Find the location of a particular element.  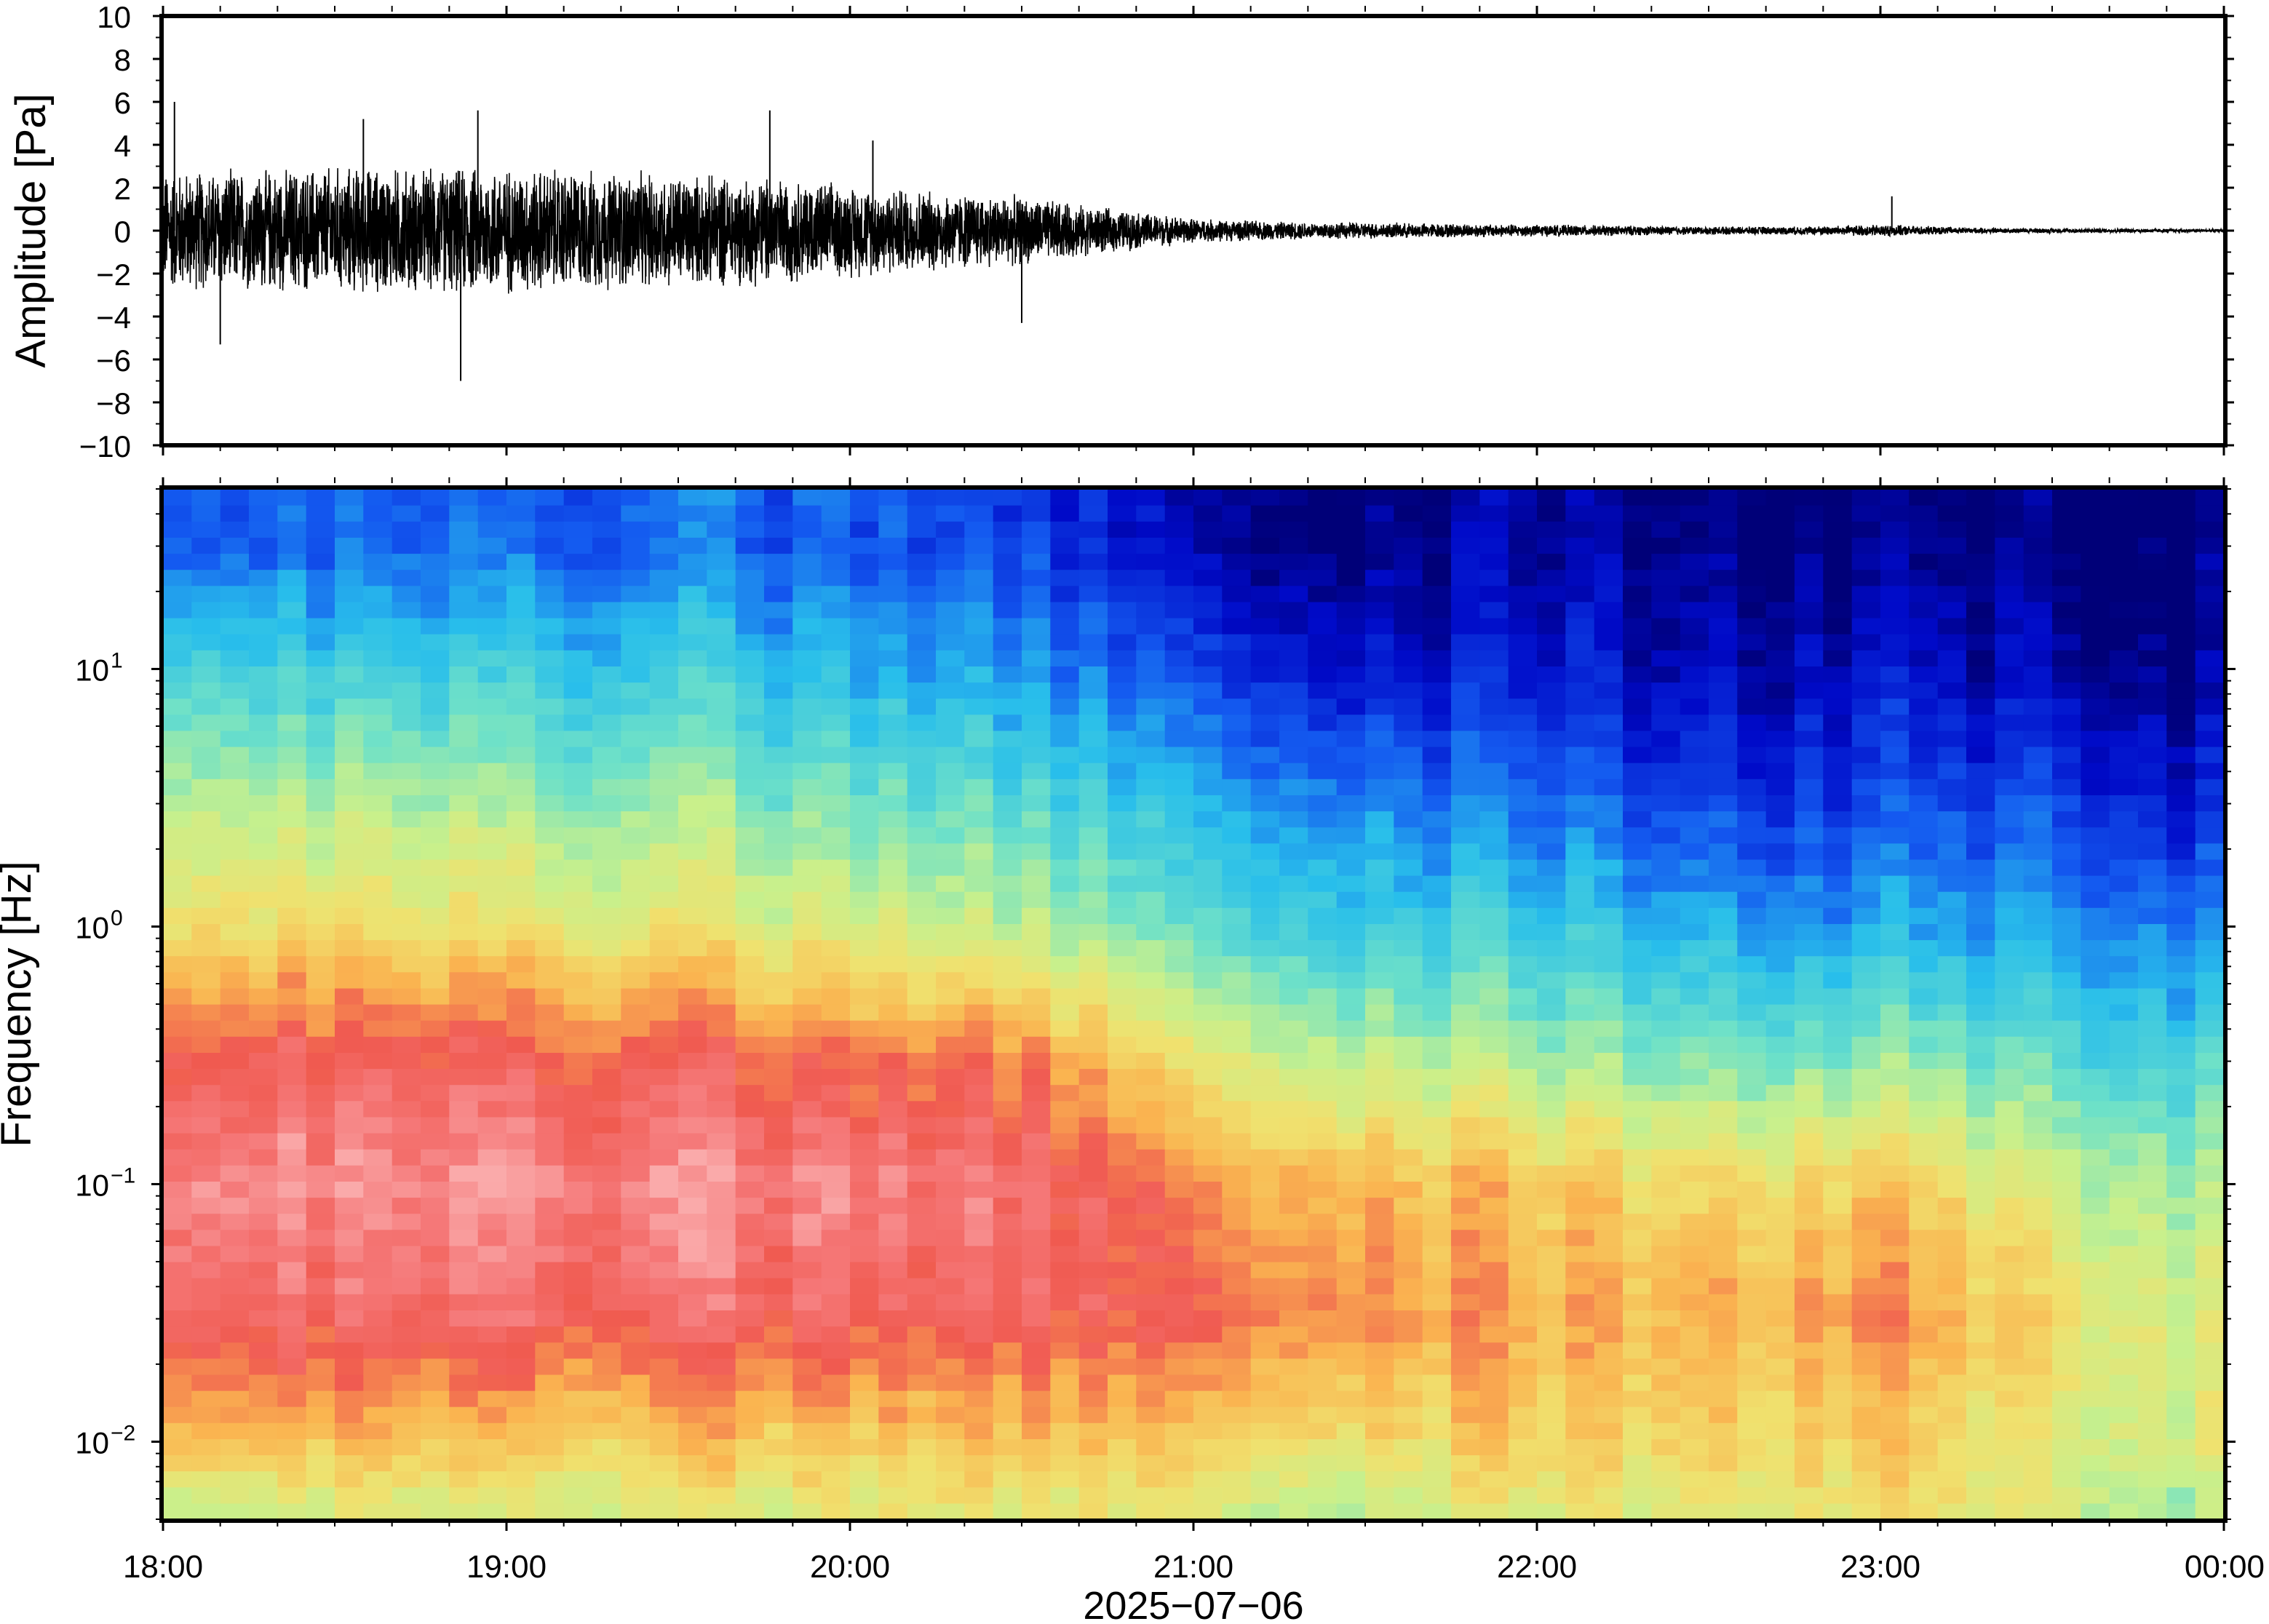

date-x-axis-label: 2025−07−06 is located at coordinates (1193, 1604).